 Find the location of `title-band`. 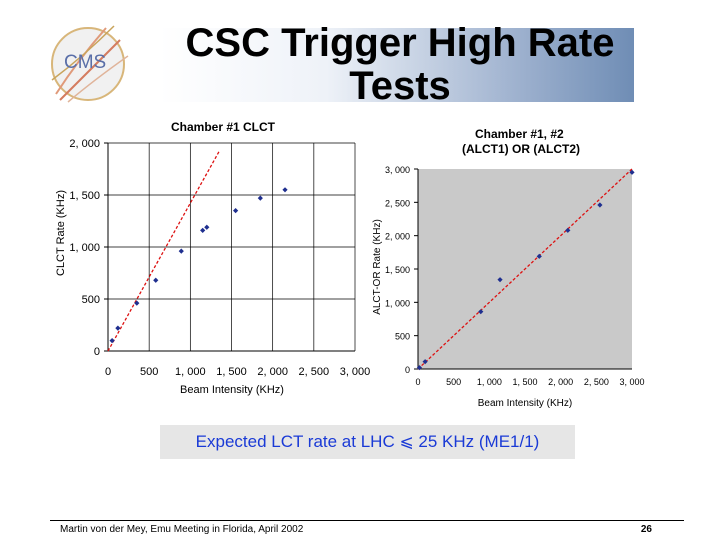

title-band is located at coordinates (397, 65).